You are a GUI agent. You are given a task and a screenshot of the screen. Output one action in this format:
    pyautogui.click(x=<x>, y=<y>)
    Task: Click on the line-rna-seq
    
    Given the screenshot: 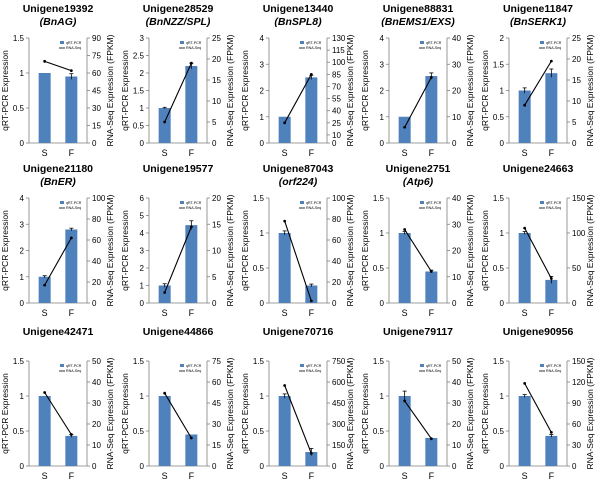 What is the action you would take?
    pyautogui.click(x=178, y=259)
    